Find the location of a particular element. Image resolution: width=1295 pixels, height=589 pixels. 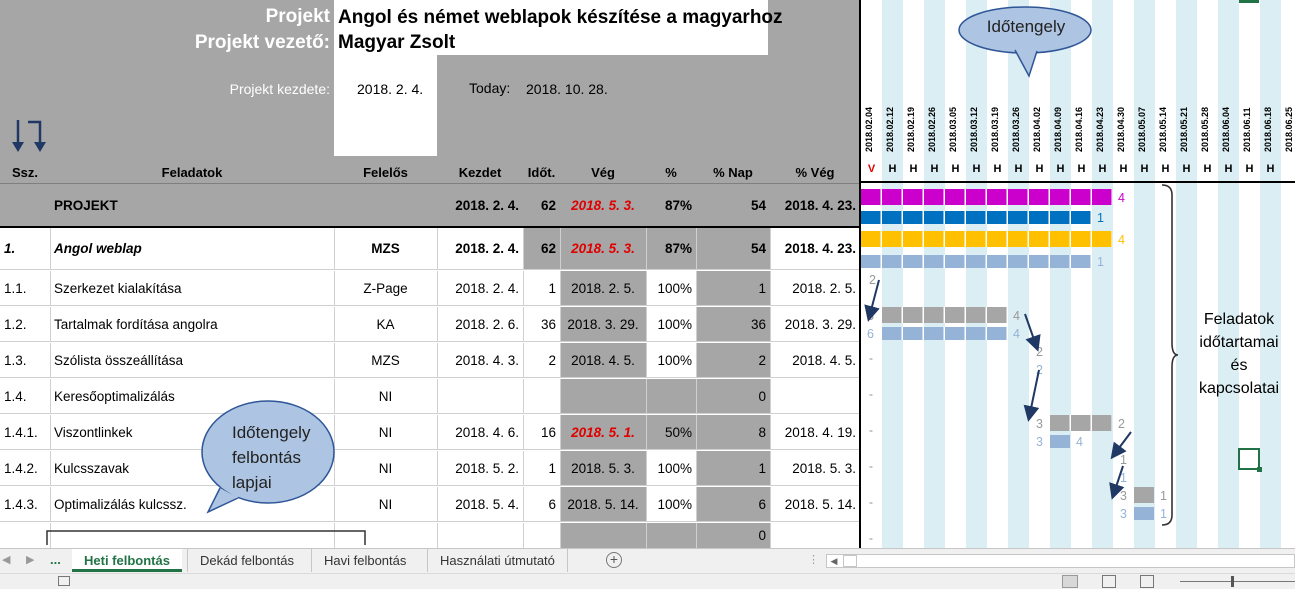

scroll-thumb is located at coordinates (850, 561).